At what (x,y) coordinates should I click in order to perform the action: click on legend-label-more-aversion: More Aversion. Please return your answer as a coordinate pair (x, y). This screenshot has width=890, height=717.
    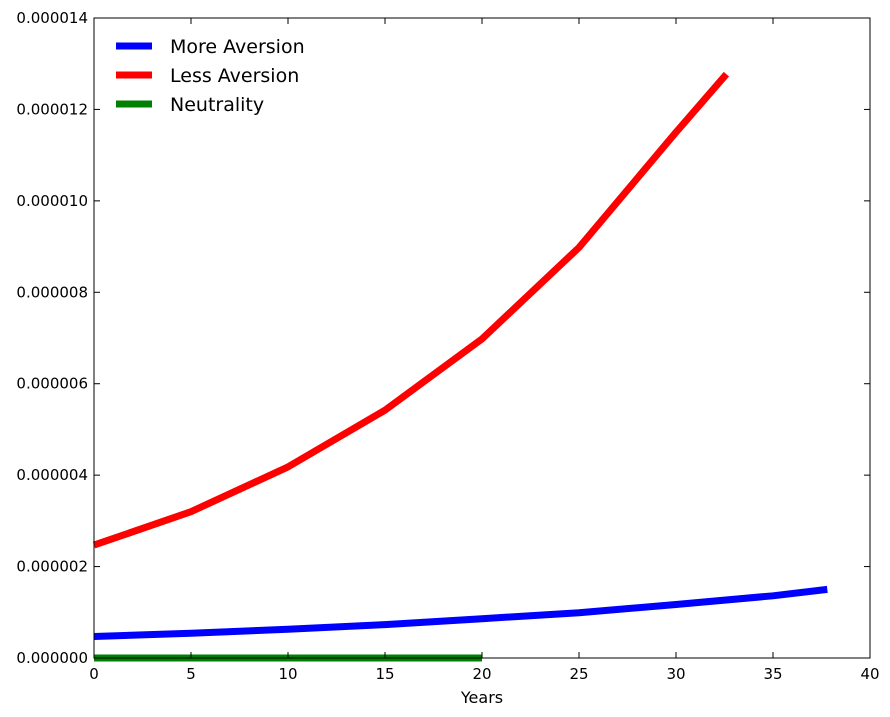
    Looking at the image, I should click on (237, 47).